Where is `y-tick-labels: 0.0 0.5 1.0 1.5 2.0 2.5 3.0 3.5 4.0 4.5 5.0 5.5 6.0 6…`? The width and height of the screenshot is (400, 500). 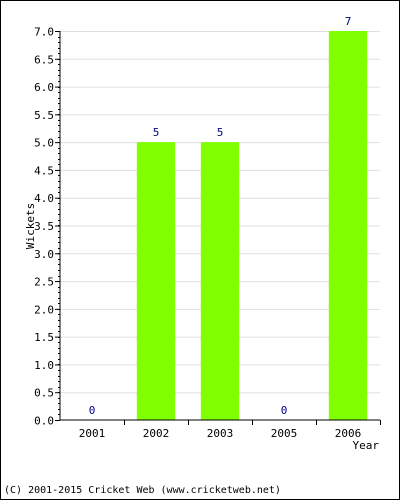 y-tick-labels: 0.0 0.5 1.0 1.5 2.0 2.5 3.0 3.5 4.0 4.5 5.0 5.5 6.0 6… is located at coordinates (44, 227).